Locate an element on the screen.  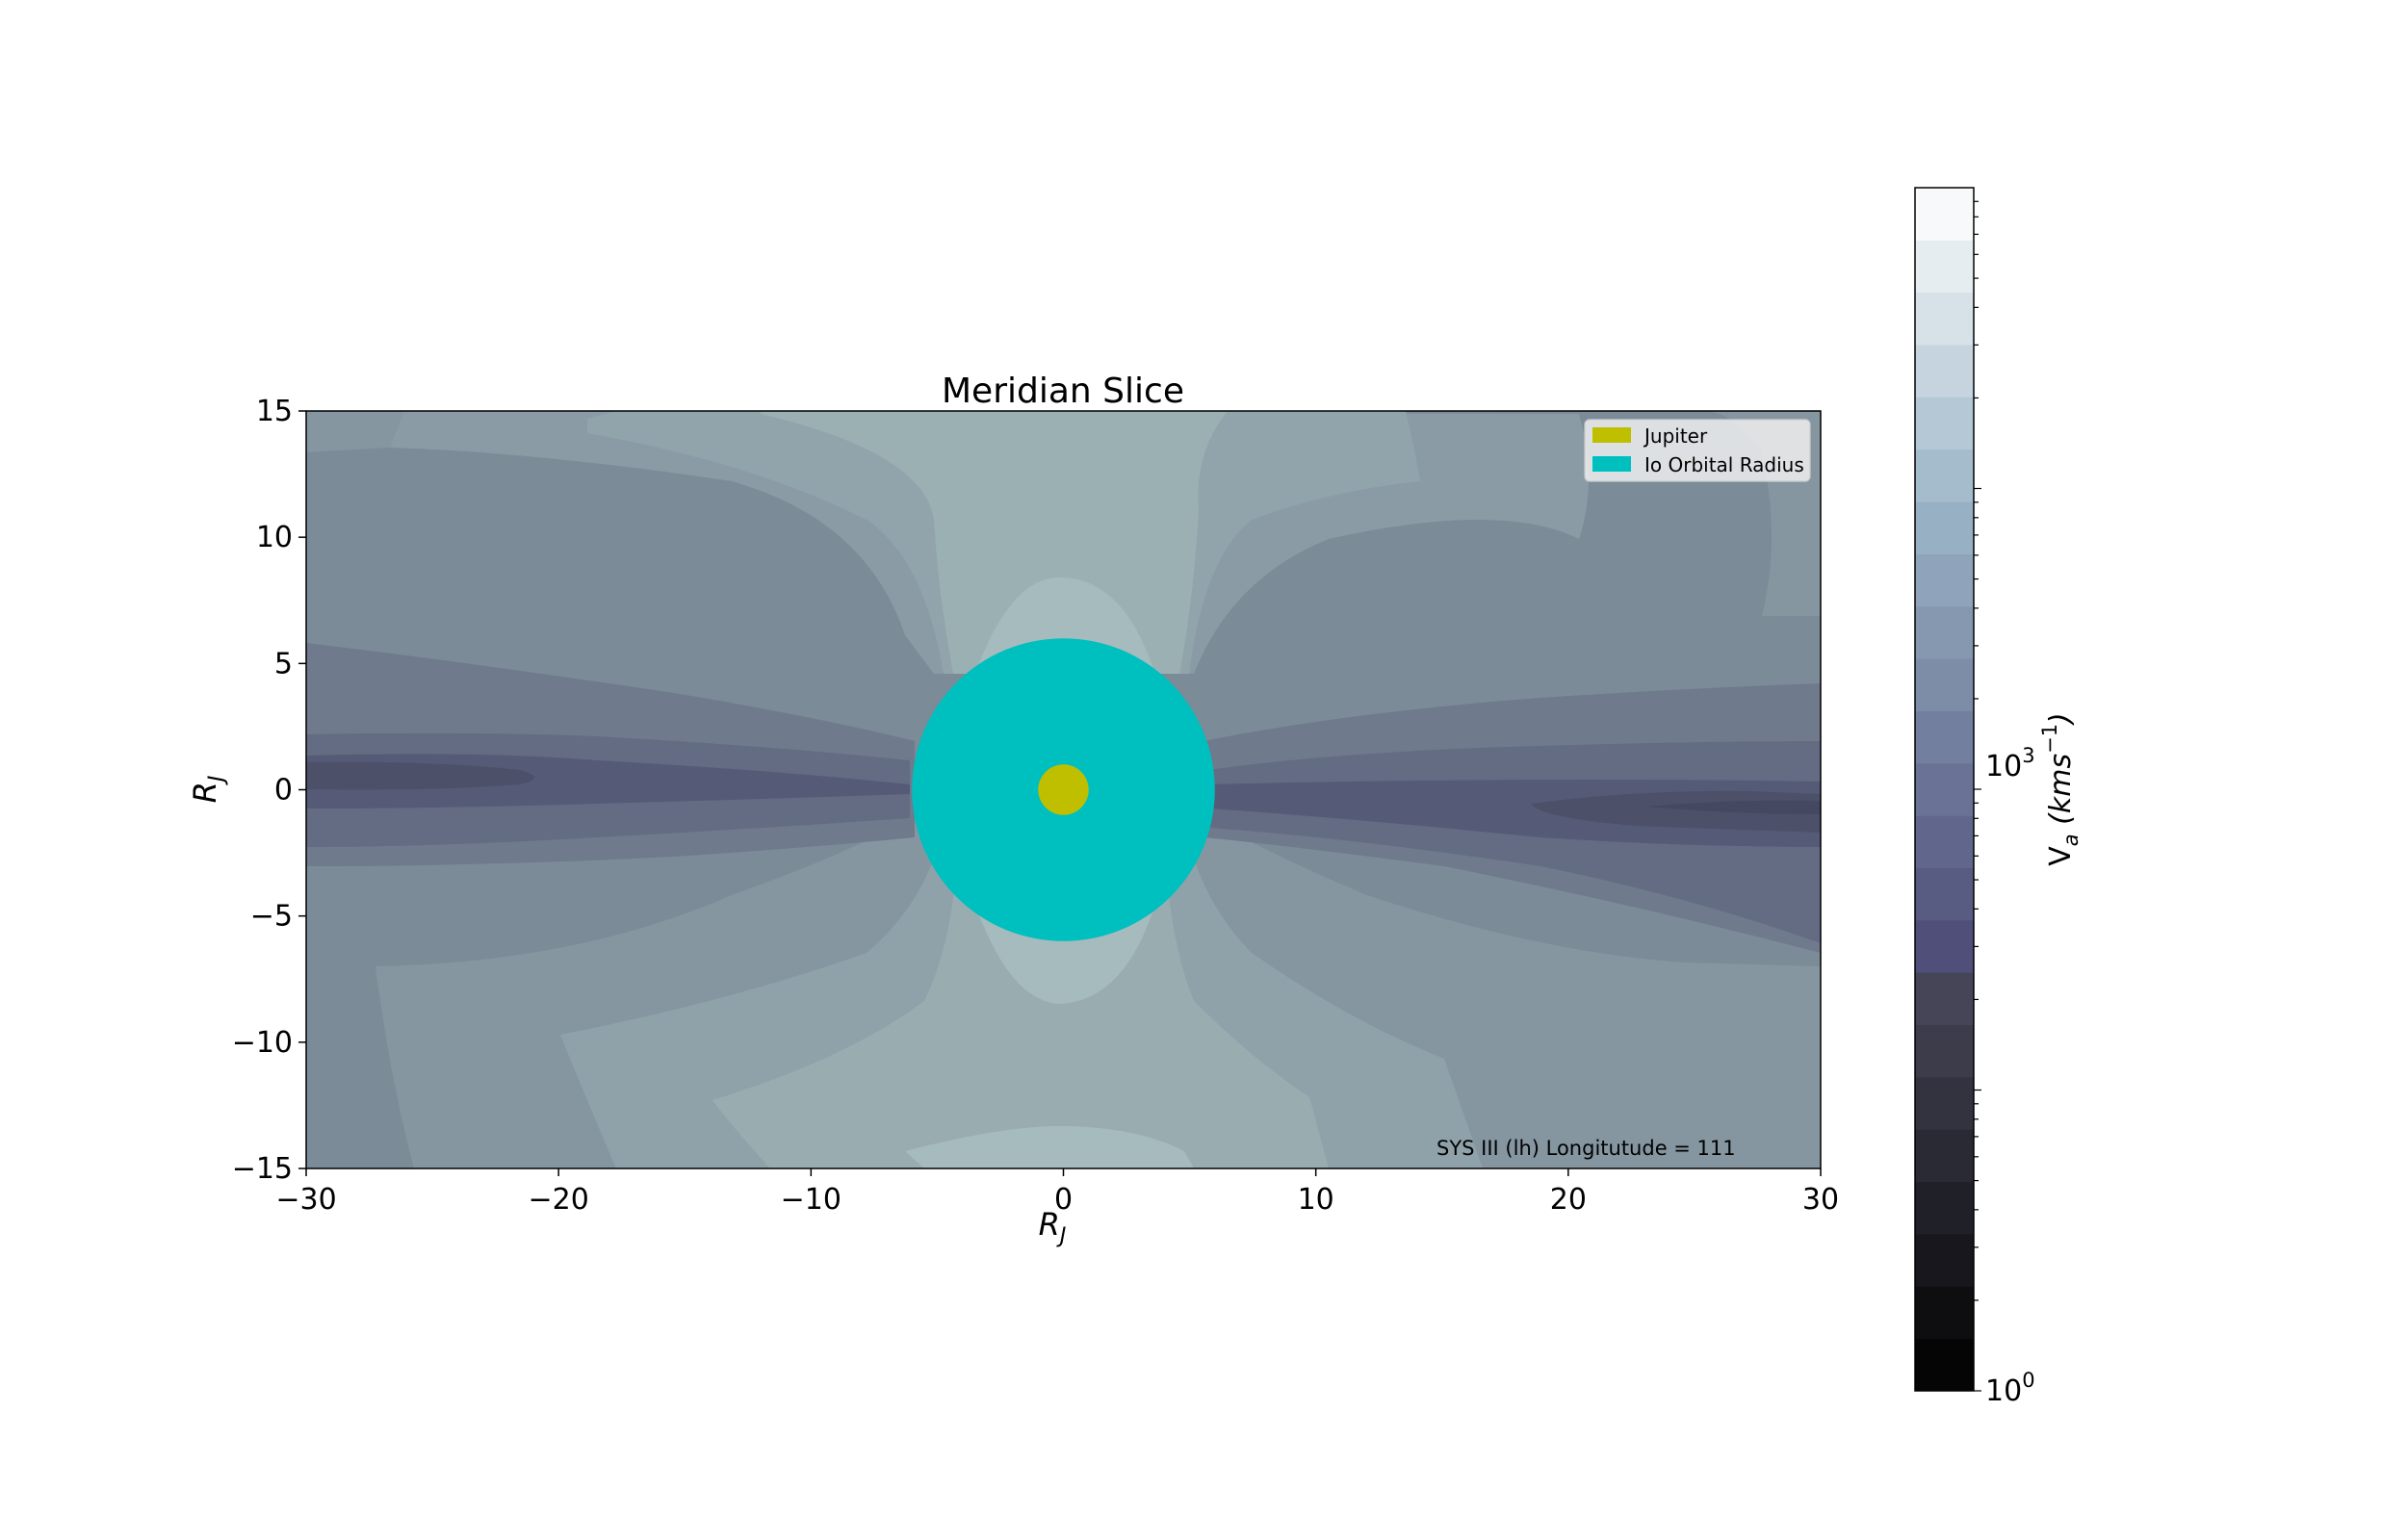
legend-box is located at coordinates (1697, 450).